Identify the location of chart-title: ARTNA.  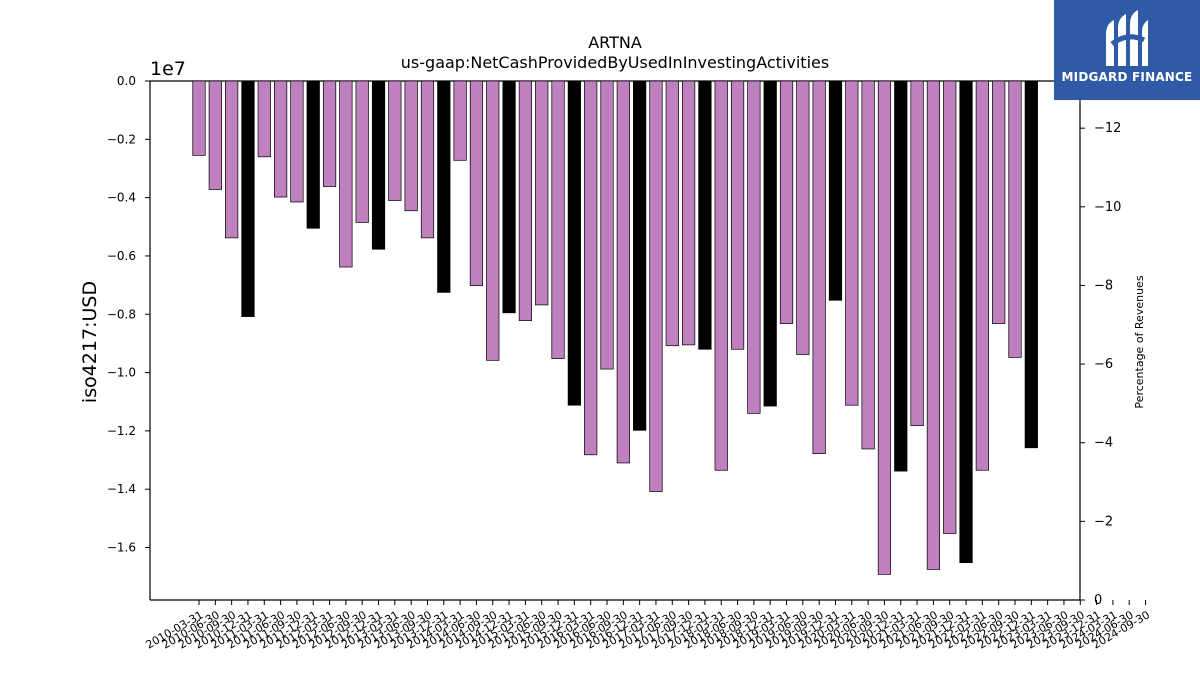
(615, 42).